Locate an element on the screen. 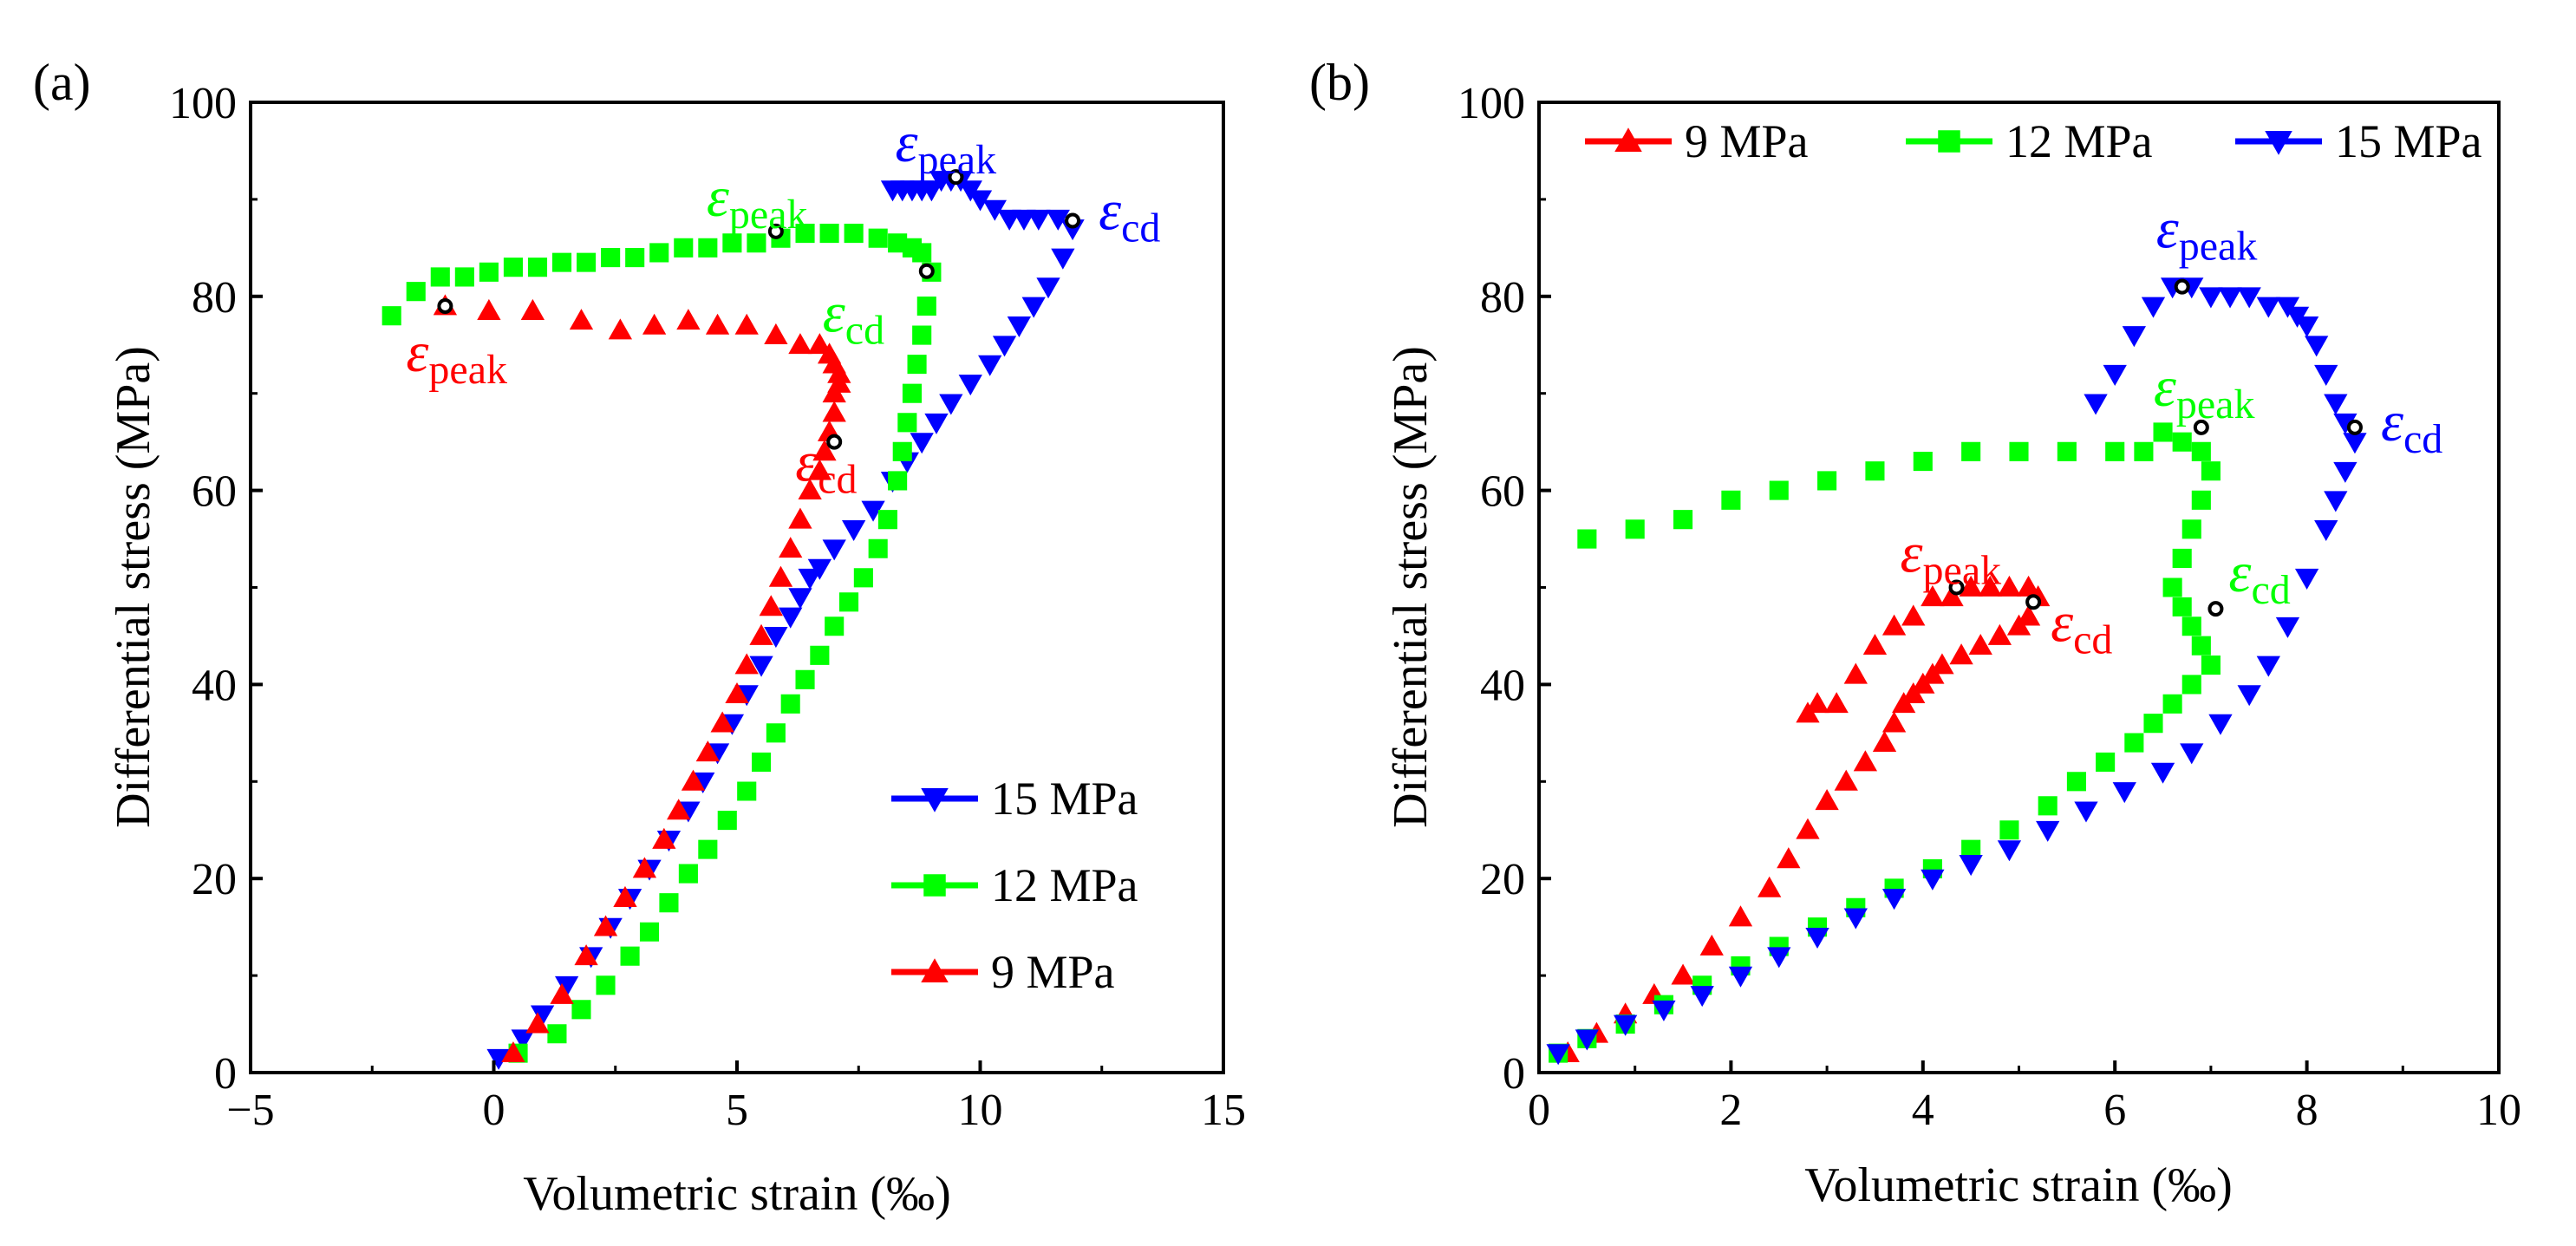 The width and height of the screenshot is (2576, 1246). x-tick-label: 0 is located at coordinates (1539, 1110).